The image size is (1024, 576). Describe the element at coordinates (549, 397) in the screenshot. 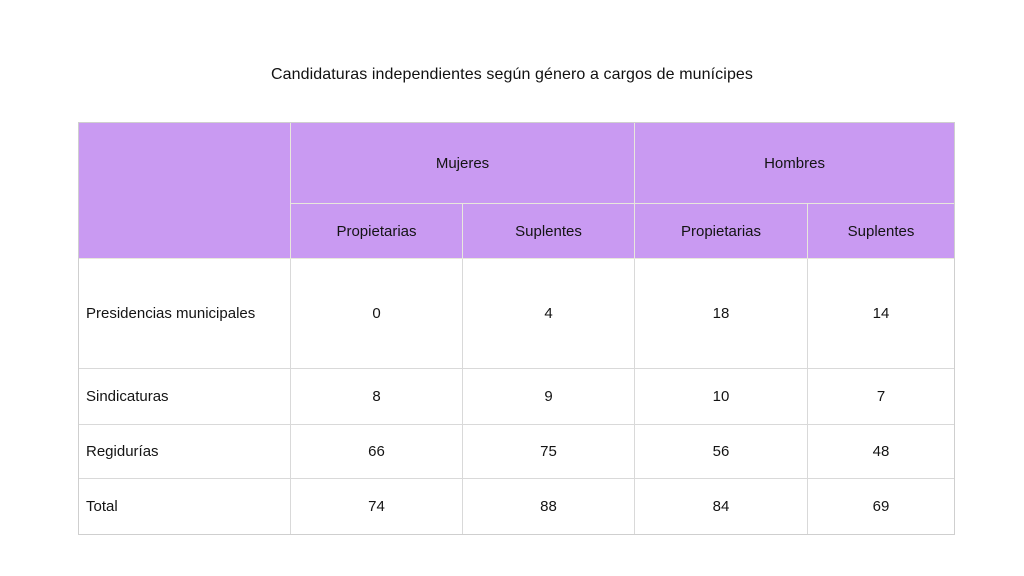

I see `cell-value: 9` at that location.